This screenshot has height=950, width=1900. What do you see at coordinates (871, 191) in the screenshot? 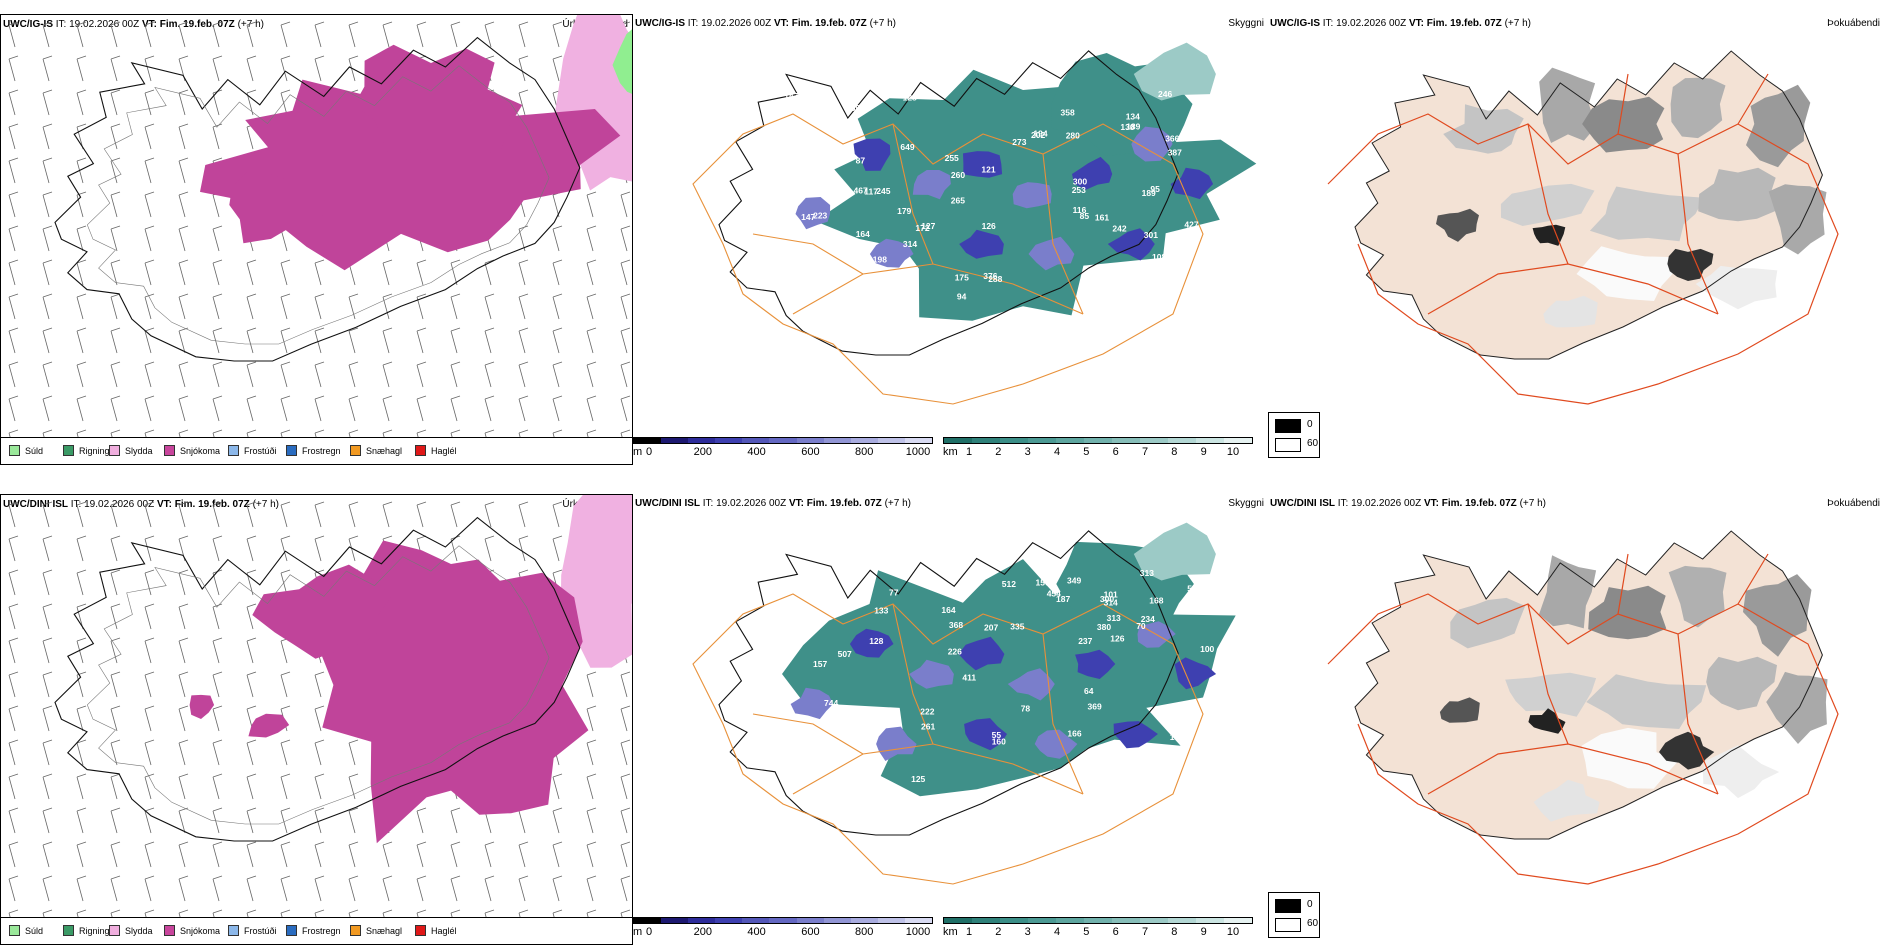
I see `cloud-base-label: 117` at bounding box center [871, 191].